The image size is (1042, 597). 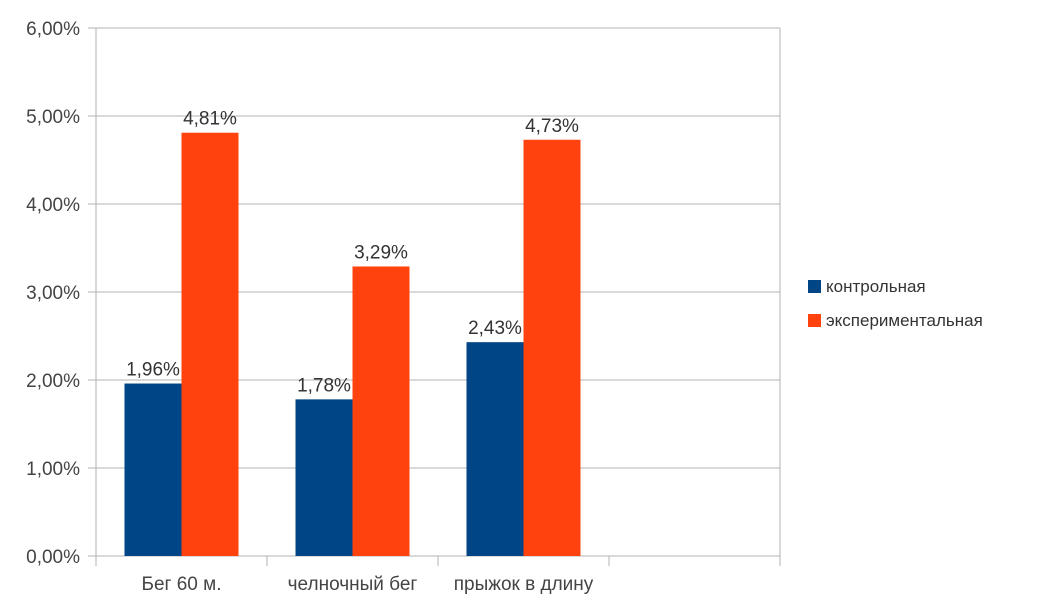 What do you see at coordinates (53, 29) in the screenshot?
I see `y-tick-label: 6,00%` at bounding box center [53, 29].